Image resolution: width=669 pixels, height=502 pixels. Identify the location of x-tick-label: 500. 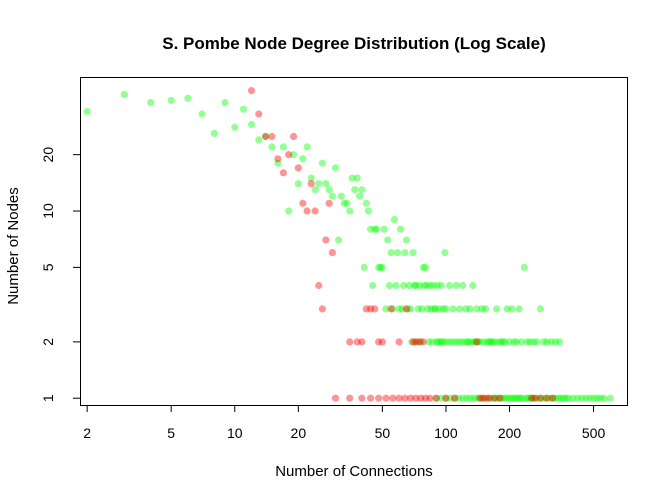
(594, 433).